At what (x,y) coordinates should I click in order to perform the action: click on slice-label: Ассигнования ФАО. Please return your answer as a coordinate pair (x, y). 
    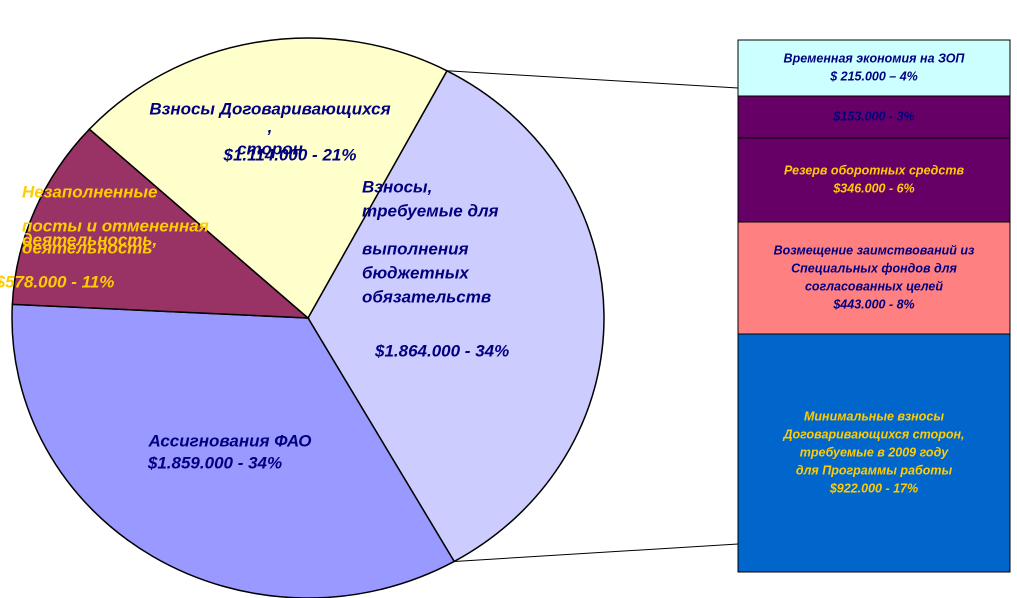
    Looking at the image, I should click on (229, 440).